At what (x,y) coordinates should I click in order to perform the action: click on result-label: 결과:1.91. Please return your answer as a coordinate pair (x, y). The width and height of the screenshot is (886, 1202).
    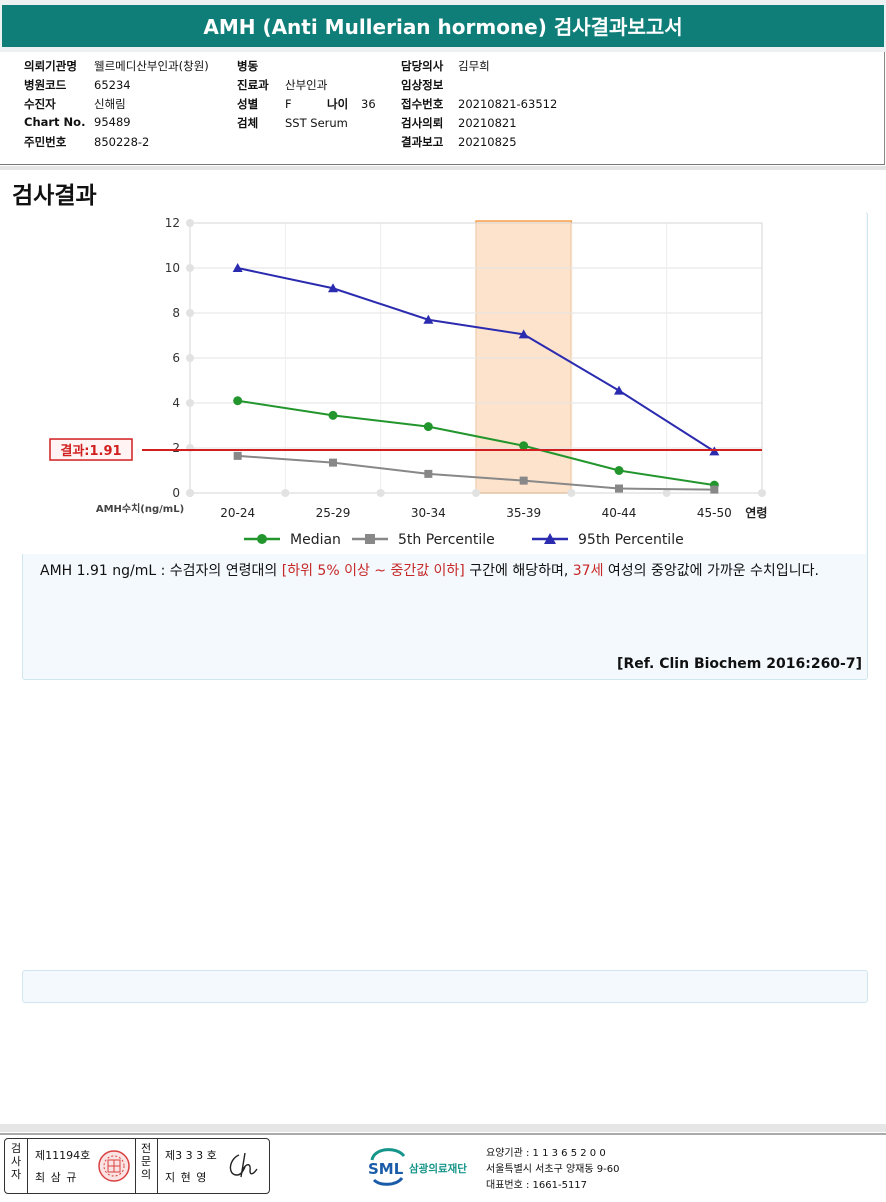
    Looking at the image, I should click on (90, 451).